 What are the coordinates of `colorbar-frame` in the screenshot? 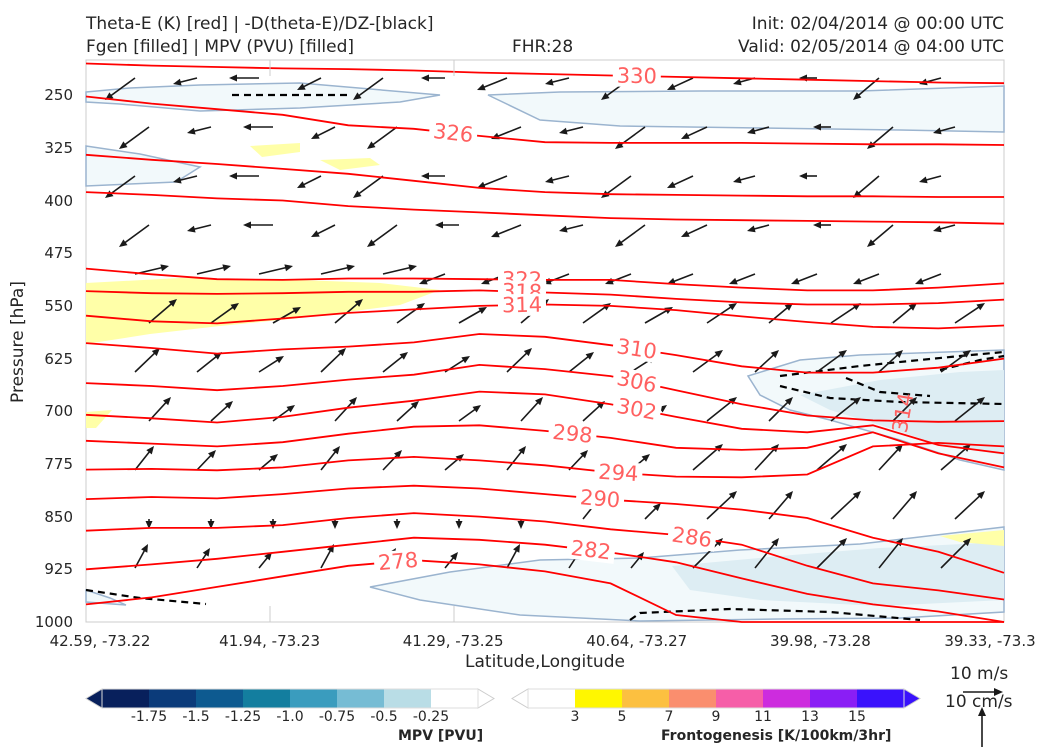 It's located at (290, 698).